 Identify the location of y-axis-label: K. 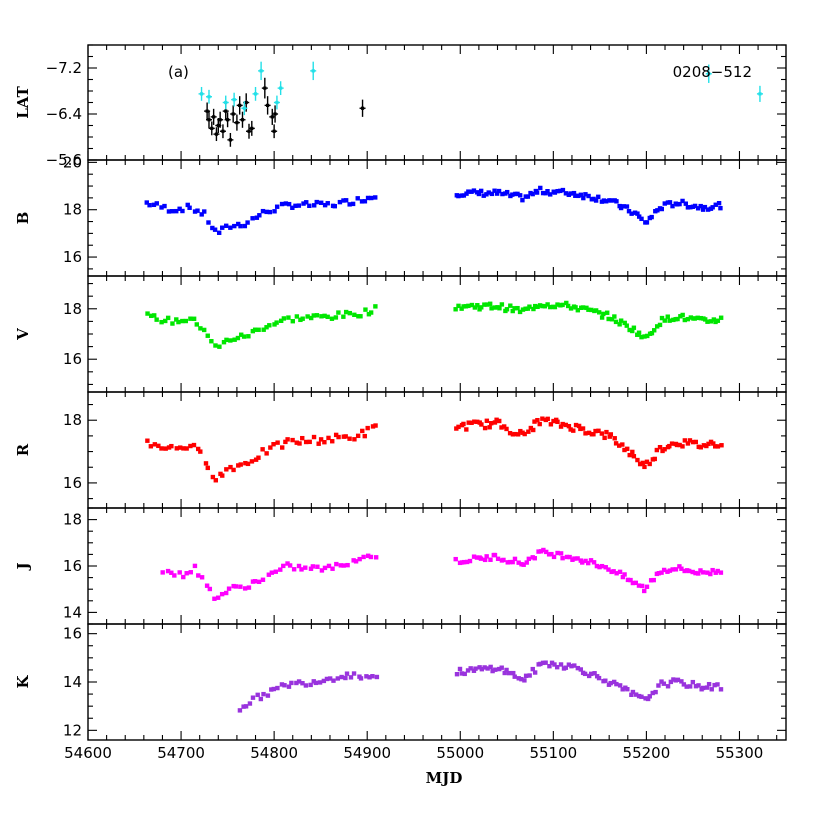
(23, 682).